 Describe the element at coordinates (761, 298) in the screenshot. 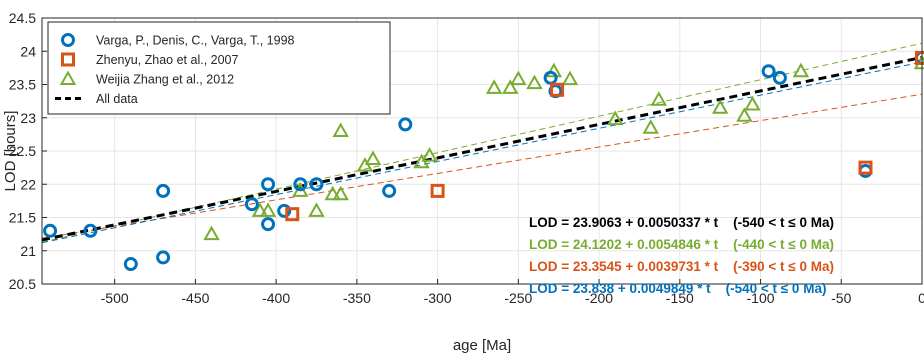

I see `x-tick-label: -100` at that location.